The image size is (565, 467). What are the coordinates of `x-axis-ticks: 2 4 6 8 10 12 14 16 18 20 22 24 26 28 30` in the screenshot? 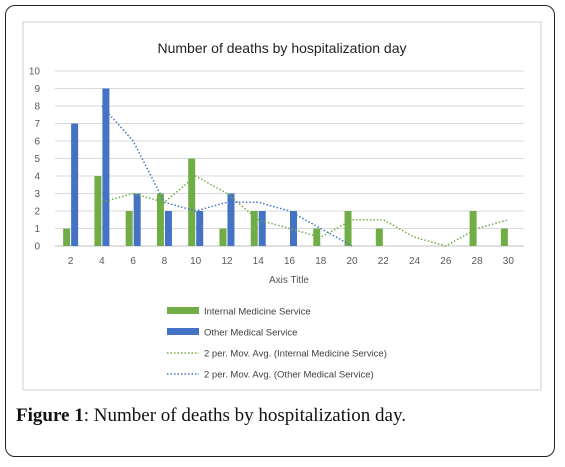 It's located at (291, 261).